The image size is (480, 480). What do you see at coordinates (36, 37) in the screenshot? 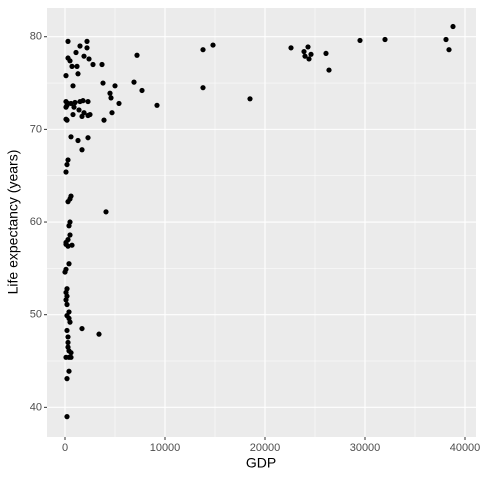
I see `y-tick-label: 80` at bounding box center [36, 37].